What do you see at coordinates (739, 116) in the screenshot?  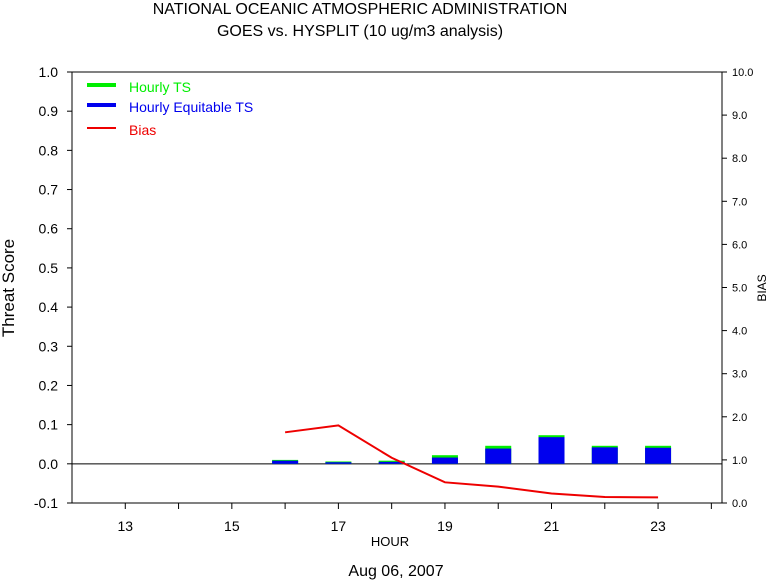 I see `y2-tick-label: 9.0` at bounding box center [739, 116].